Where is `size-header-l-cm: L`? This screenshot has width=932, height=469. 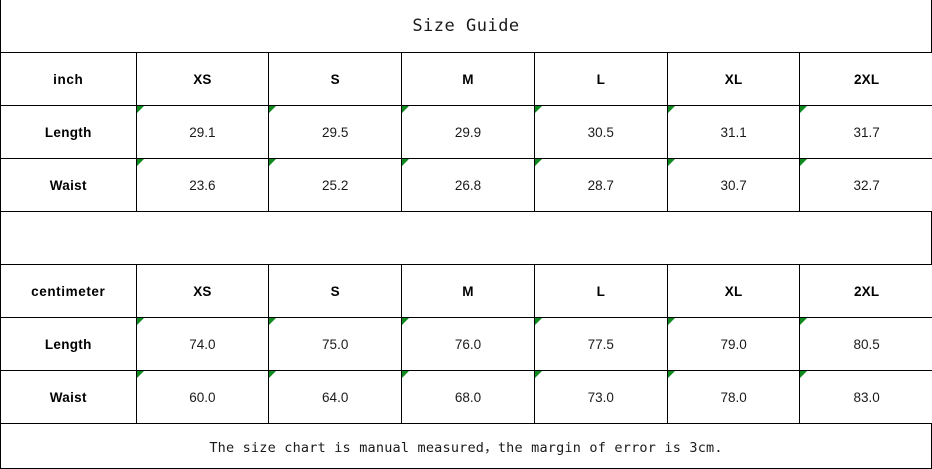 size-header-l-cm: L is located at coordinates (601, 291).